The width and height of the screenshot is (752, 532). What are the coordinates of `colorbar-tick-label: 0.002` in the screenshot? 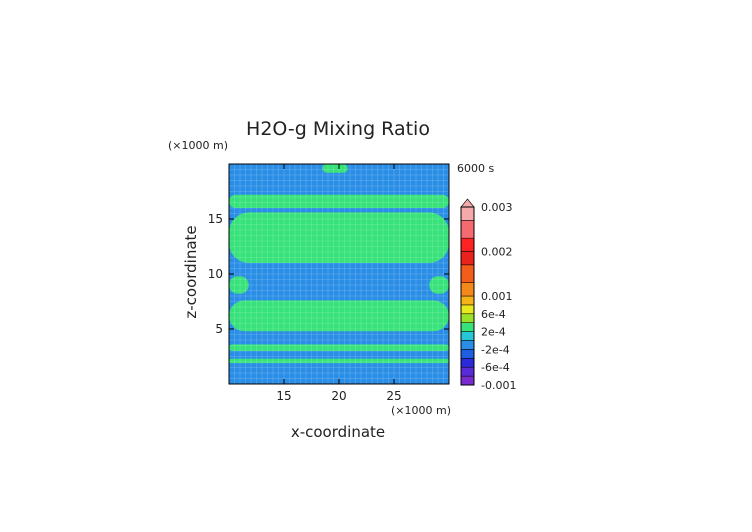 It's located at (497, 252).